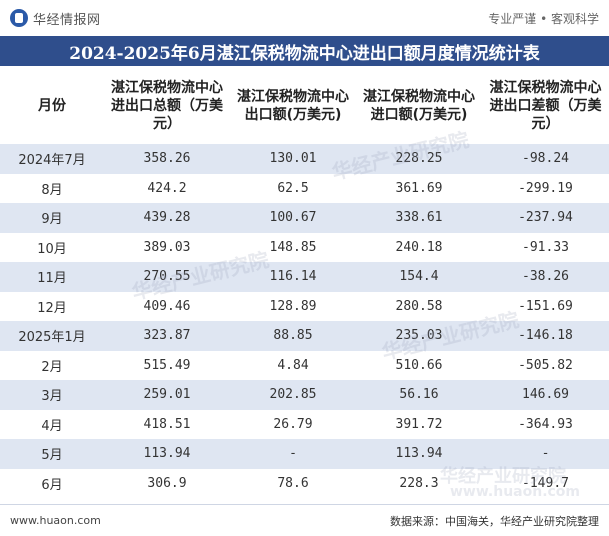  I want to click on cell-total: 259.01, so click(167, 395).